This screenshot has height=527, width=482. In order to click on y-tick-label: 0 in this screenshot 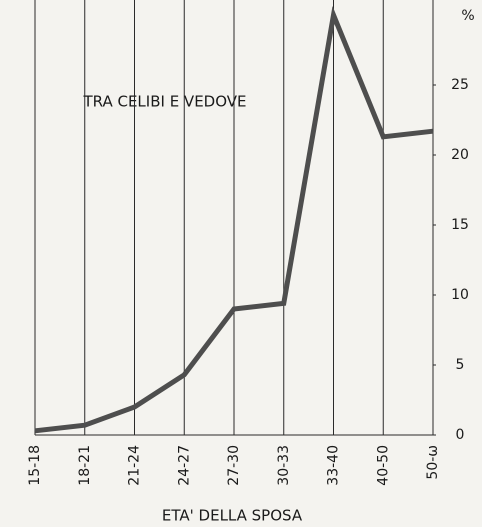, I will do `click(460, 435)`.